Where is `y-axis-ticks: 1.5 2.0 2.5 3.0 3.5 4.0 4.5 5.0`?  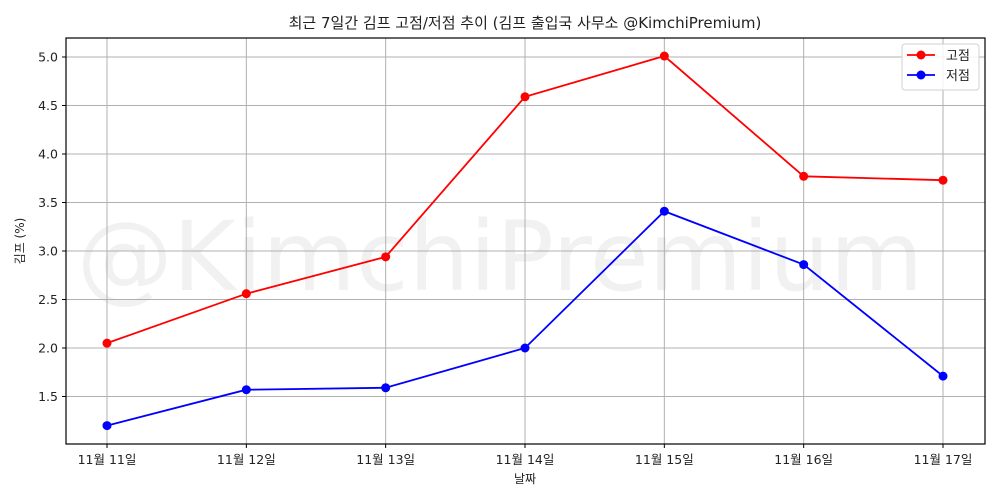 y-axis-ticks: 1.5 2.0 2.5 3.0 3.5 4.0 4.5 5.0 is located at coordinates (52, 227).